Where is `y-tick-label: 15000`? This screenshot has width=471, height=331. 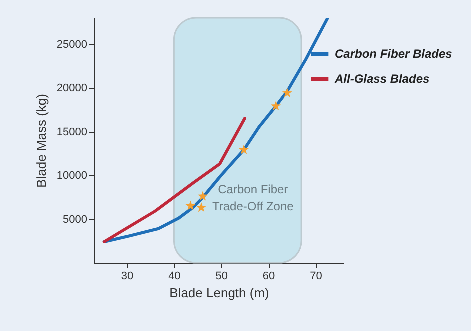
y-tick-label: 15000 is located at coordinates (72, 132).